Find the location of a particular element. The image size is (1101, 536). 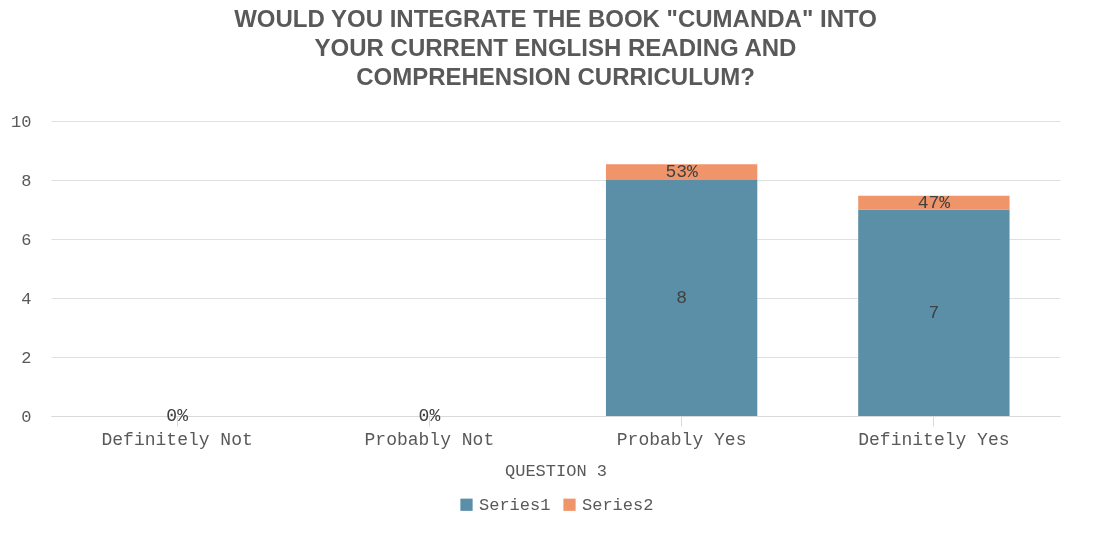

y-tick-label: 0 is located at coordinates (26, 417).